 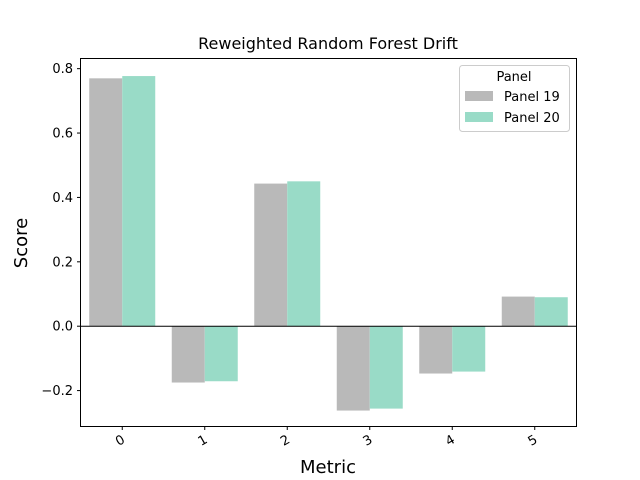 What do you see at coordinates (368, 440) in the screenshot?
I see `x-tick-label: 3` at bounding box center [368, 440].